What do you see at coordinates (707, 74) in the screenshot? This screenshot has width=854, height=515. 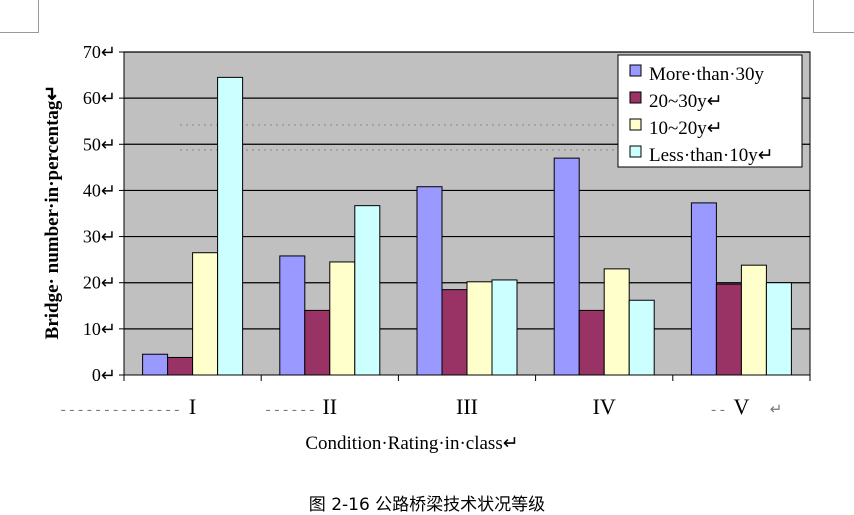 I see `legend-label: More·than·30y` at bounding box center [707, 74].